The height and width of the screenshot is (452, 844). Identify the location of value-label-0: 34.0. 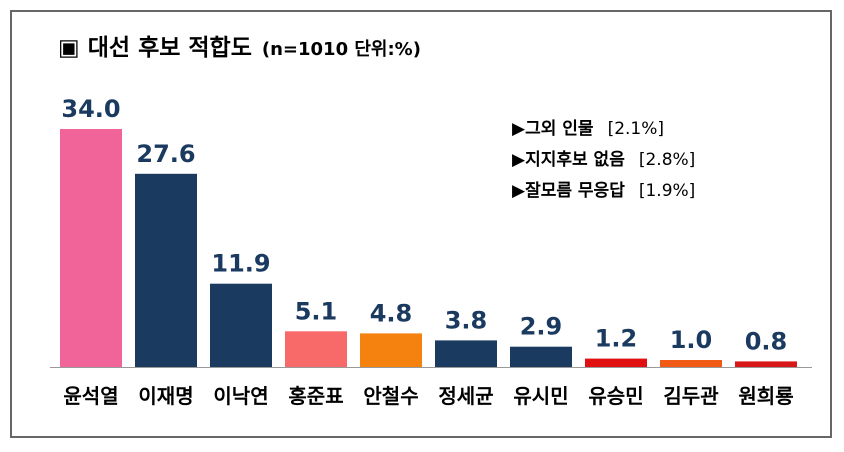
(90, 109).